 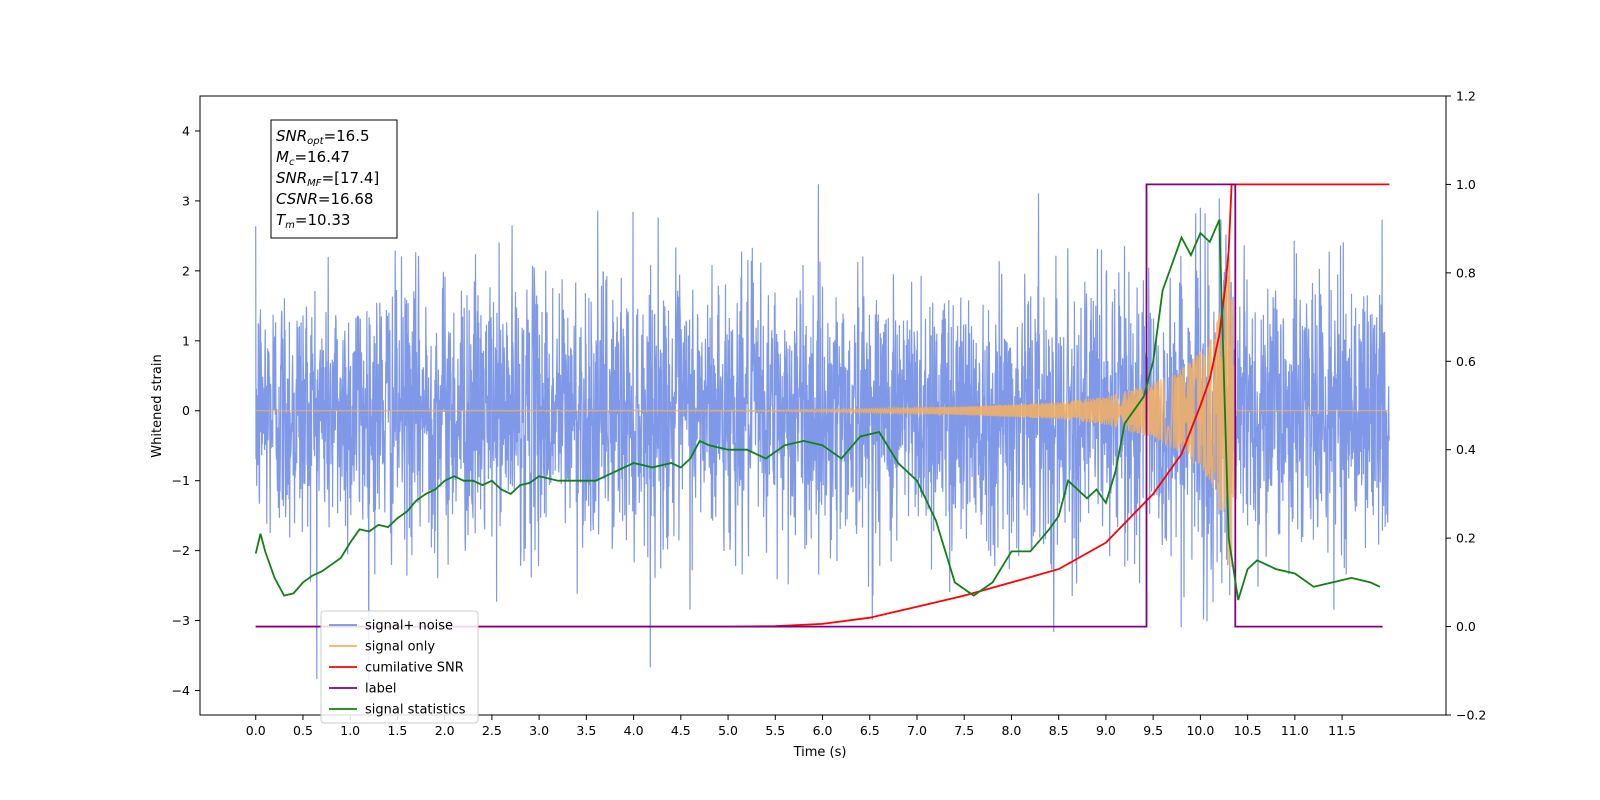 I want to click on legend-label: signal statistics, so click(x=415, y=710).